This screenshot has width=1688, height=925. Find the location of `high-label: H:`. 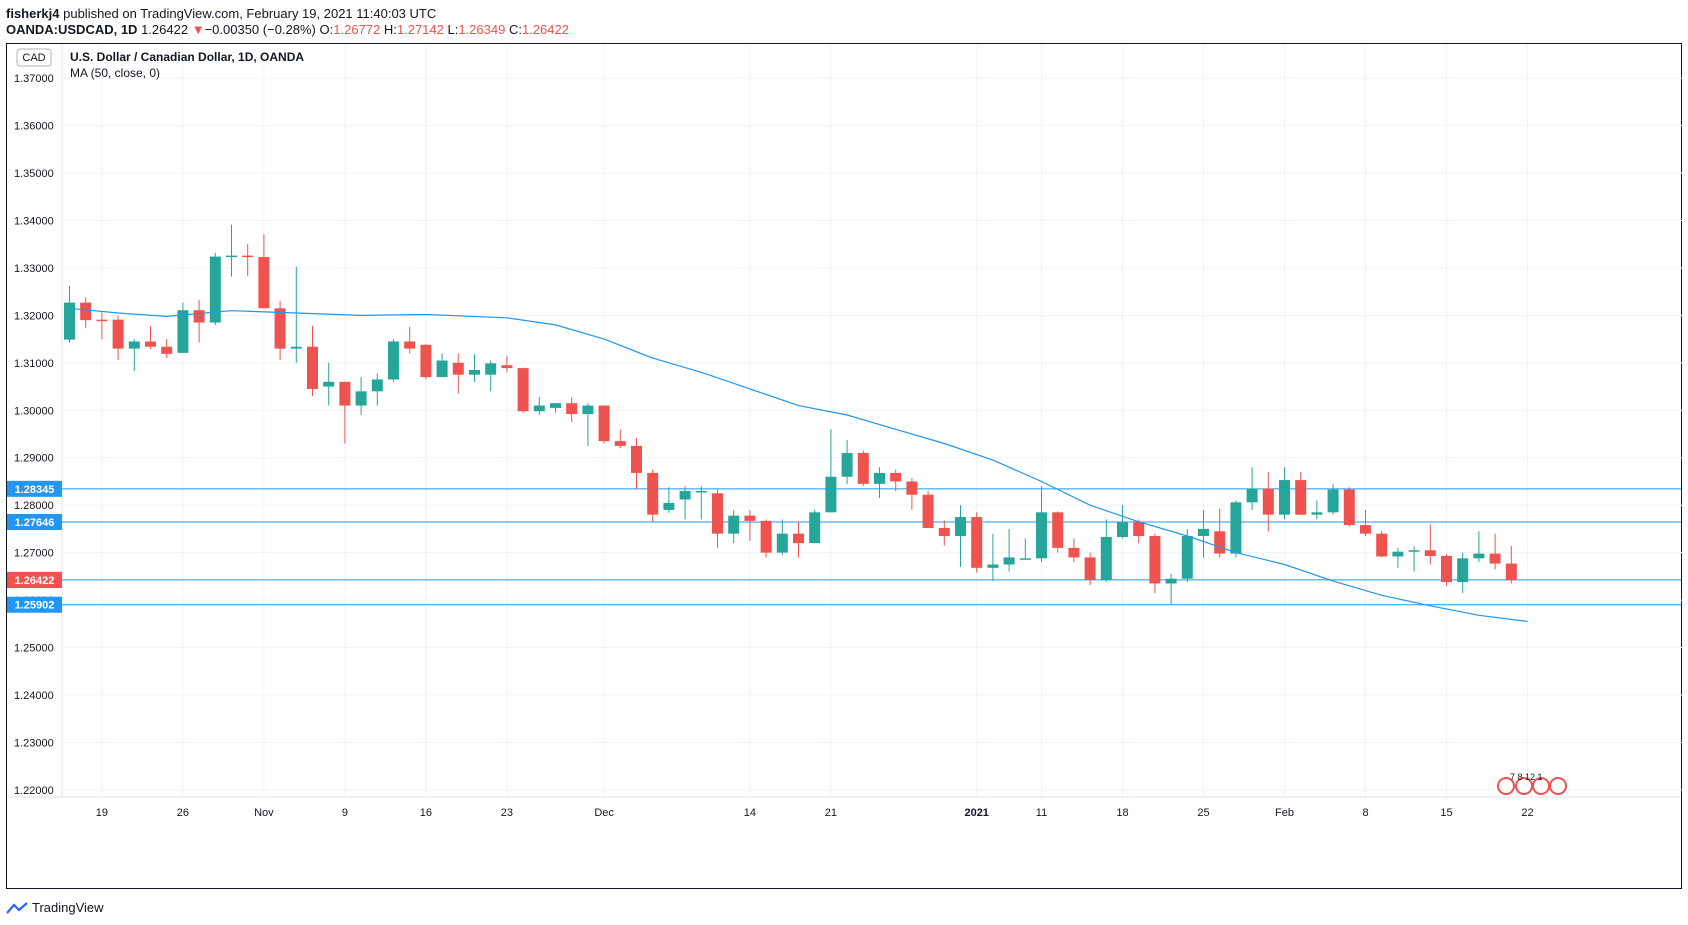

high-label: H: is located at coordinates (390, 29).